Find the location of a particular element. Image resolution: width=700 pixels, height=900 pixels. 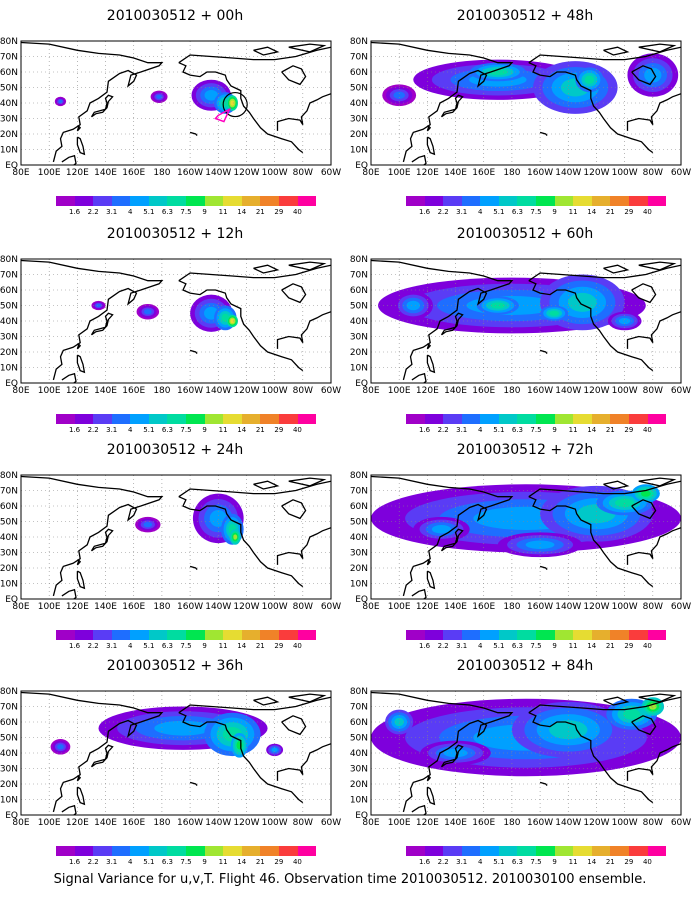

lon-label: 180 is located at coordinates (511, 391).